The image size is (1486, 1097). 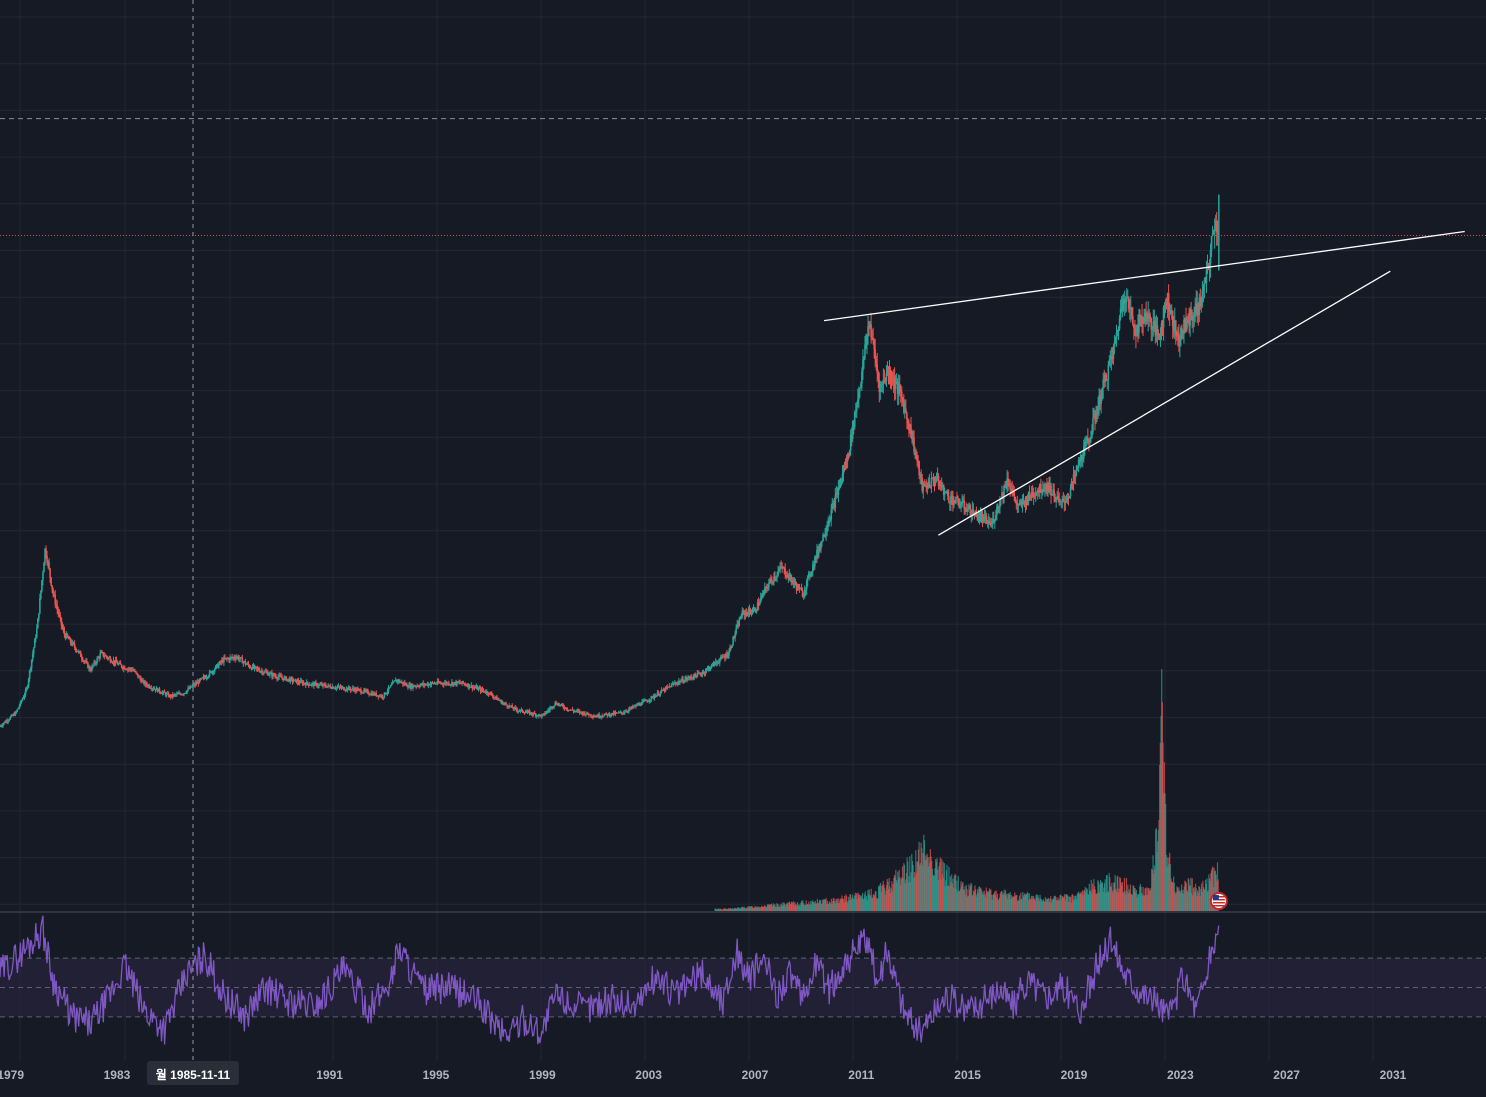 I want to click on trendline-upper, so click(x=1144, y=276).